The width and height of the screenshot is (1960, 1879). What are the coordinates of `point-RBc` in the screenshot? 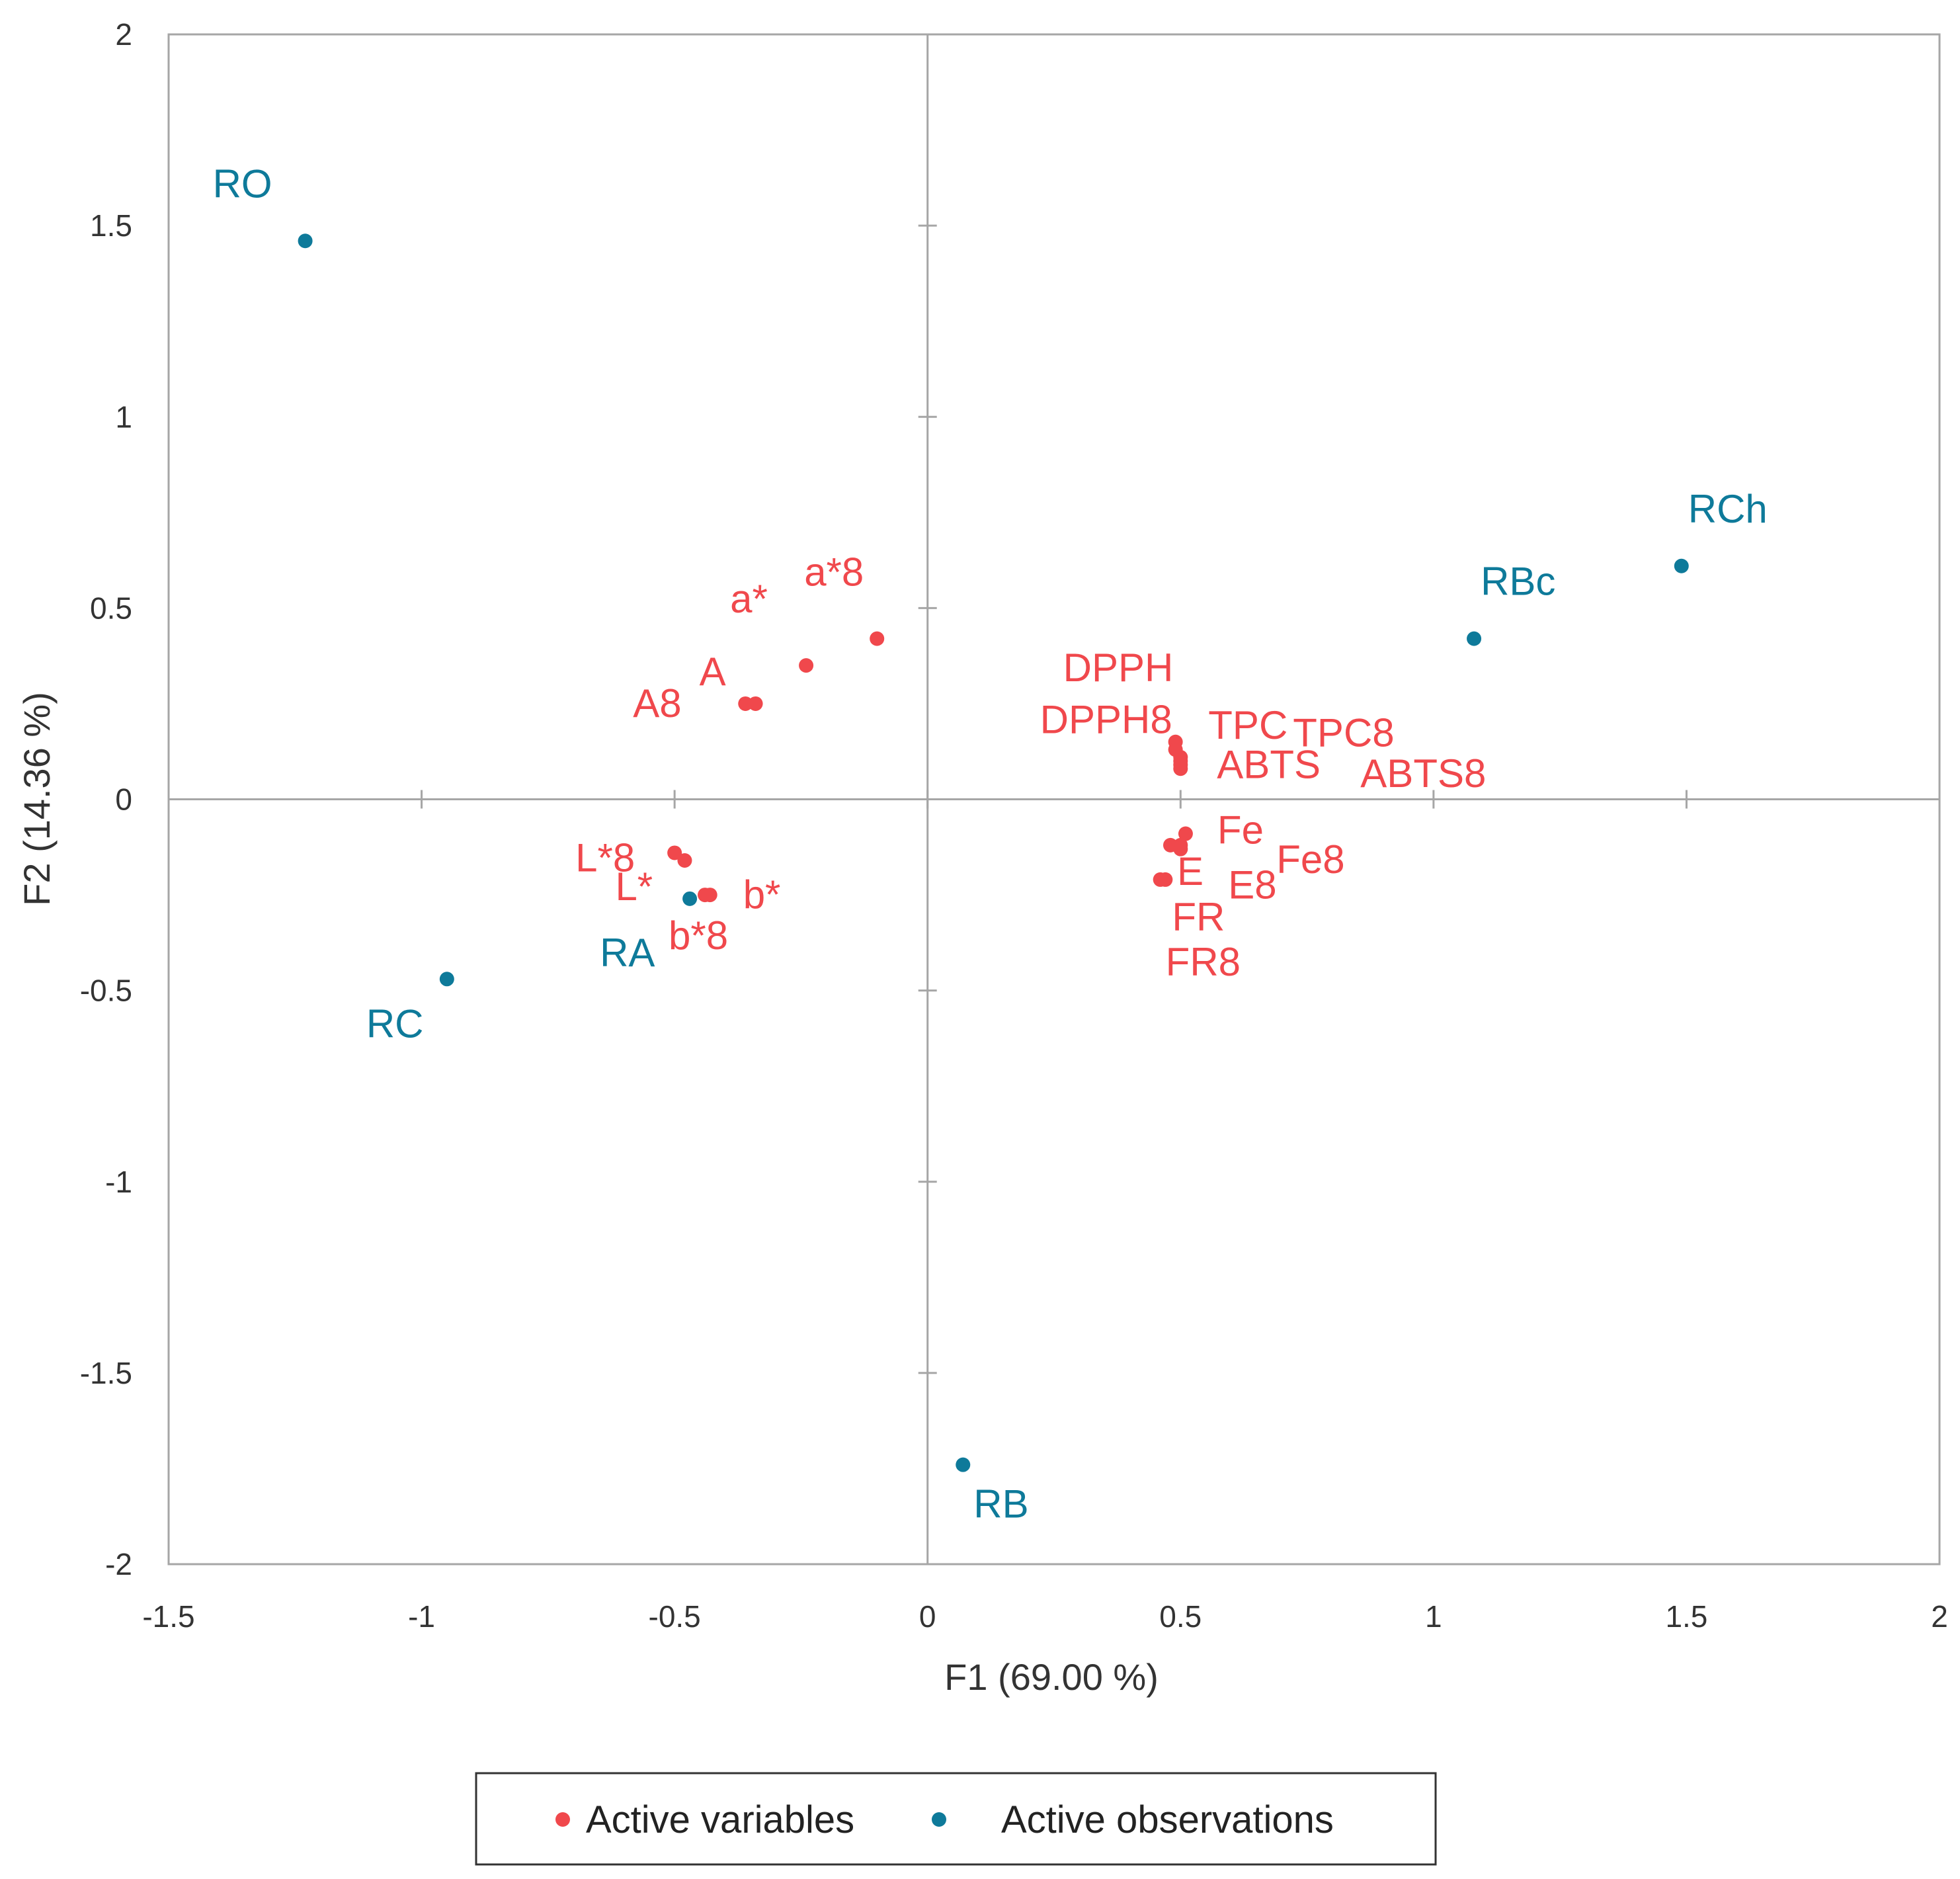 It's located at (1474, 638).